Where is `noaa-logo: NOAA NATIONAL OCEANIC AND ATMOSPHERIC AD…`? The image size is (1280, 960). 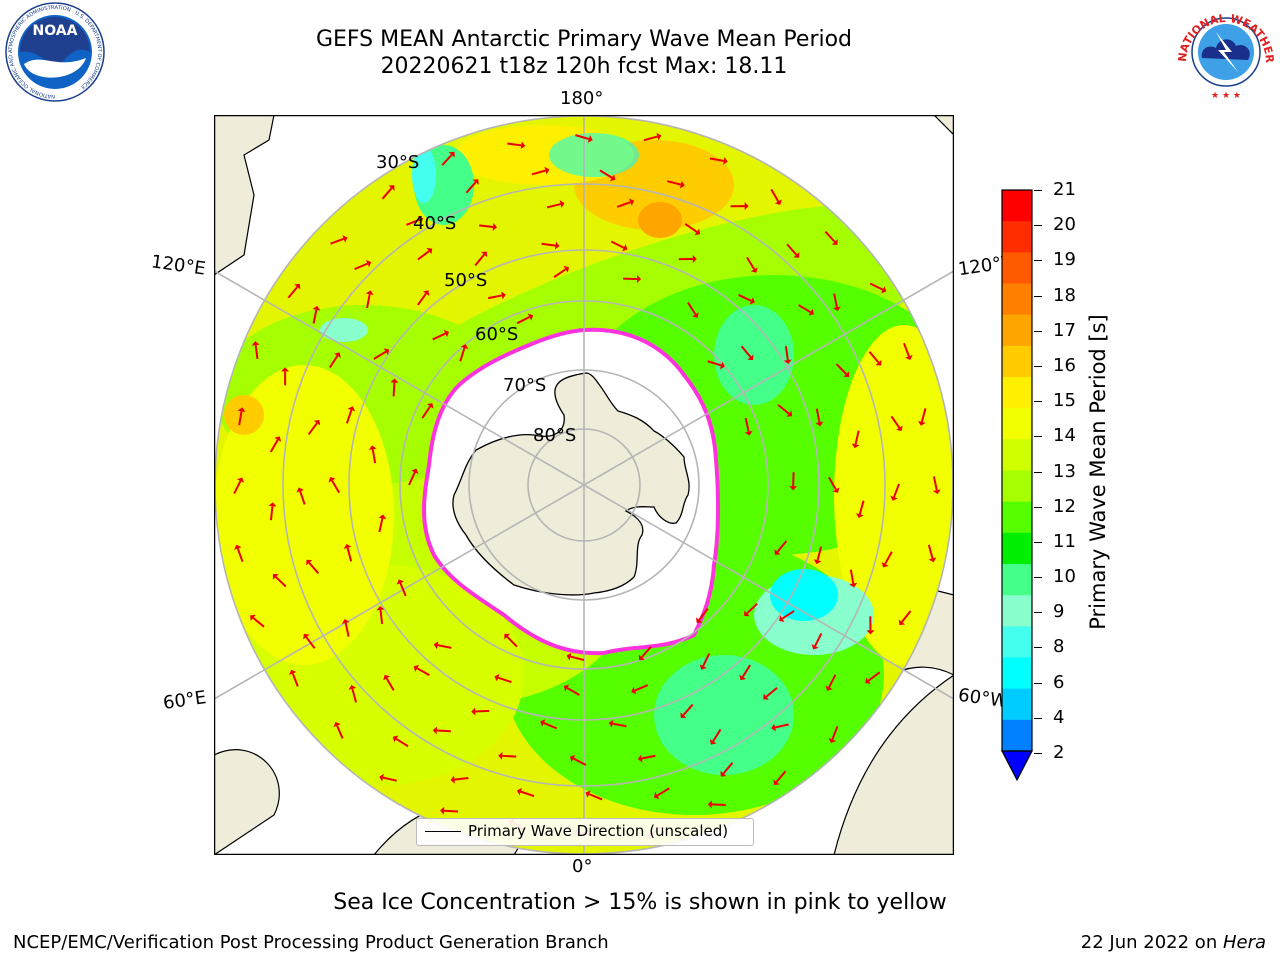 noaa-logo: NOAA NATIONAL OCEANIC AND ATMOSPHERIC AD… is located at coordinates (55, 52).